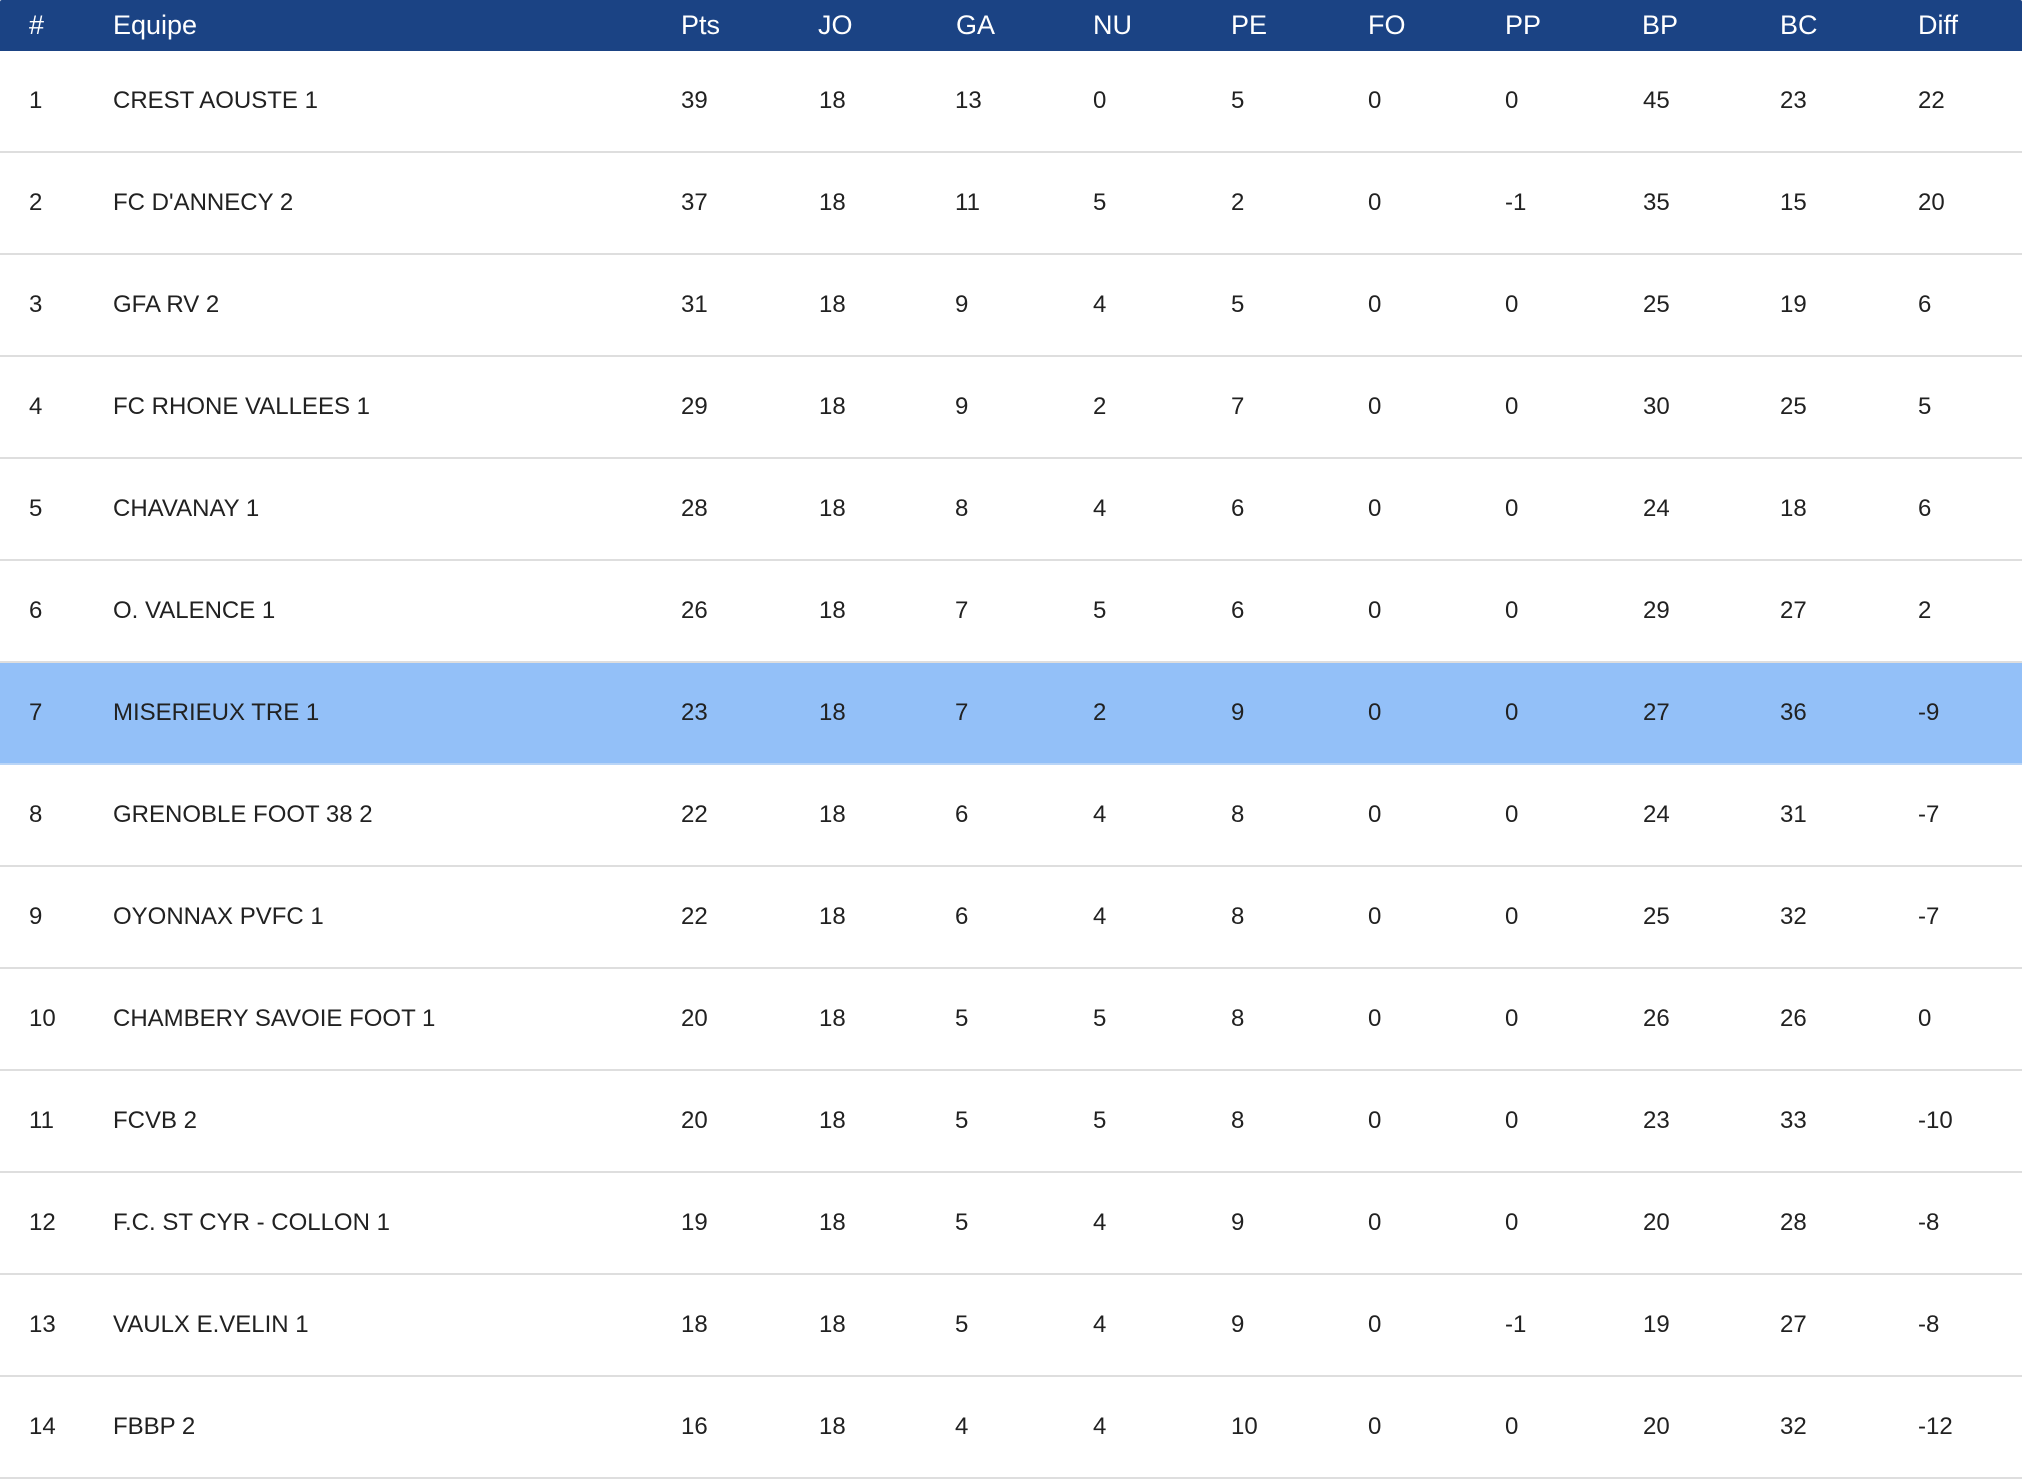  What do you see at coordinates (36, 304) in the screenshot?
I see `rank-cell: 3` at bounding box center [36, 304].